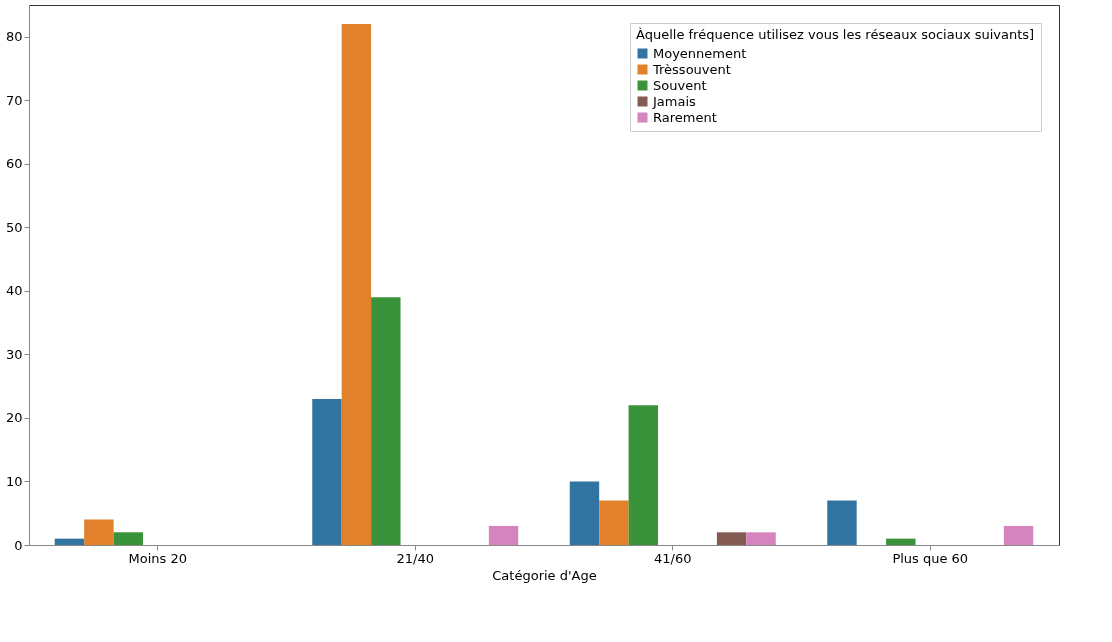 The image size is (1112, 642). What do you see at coordinates (18, 545) in the screenshot?
I see `y-tick-label: 0` at bounding box center [18, 545].